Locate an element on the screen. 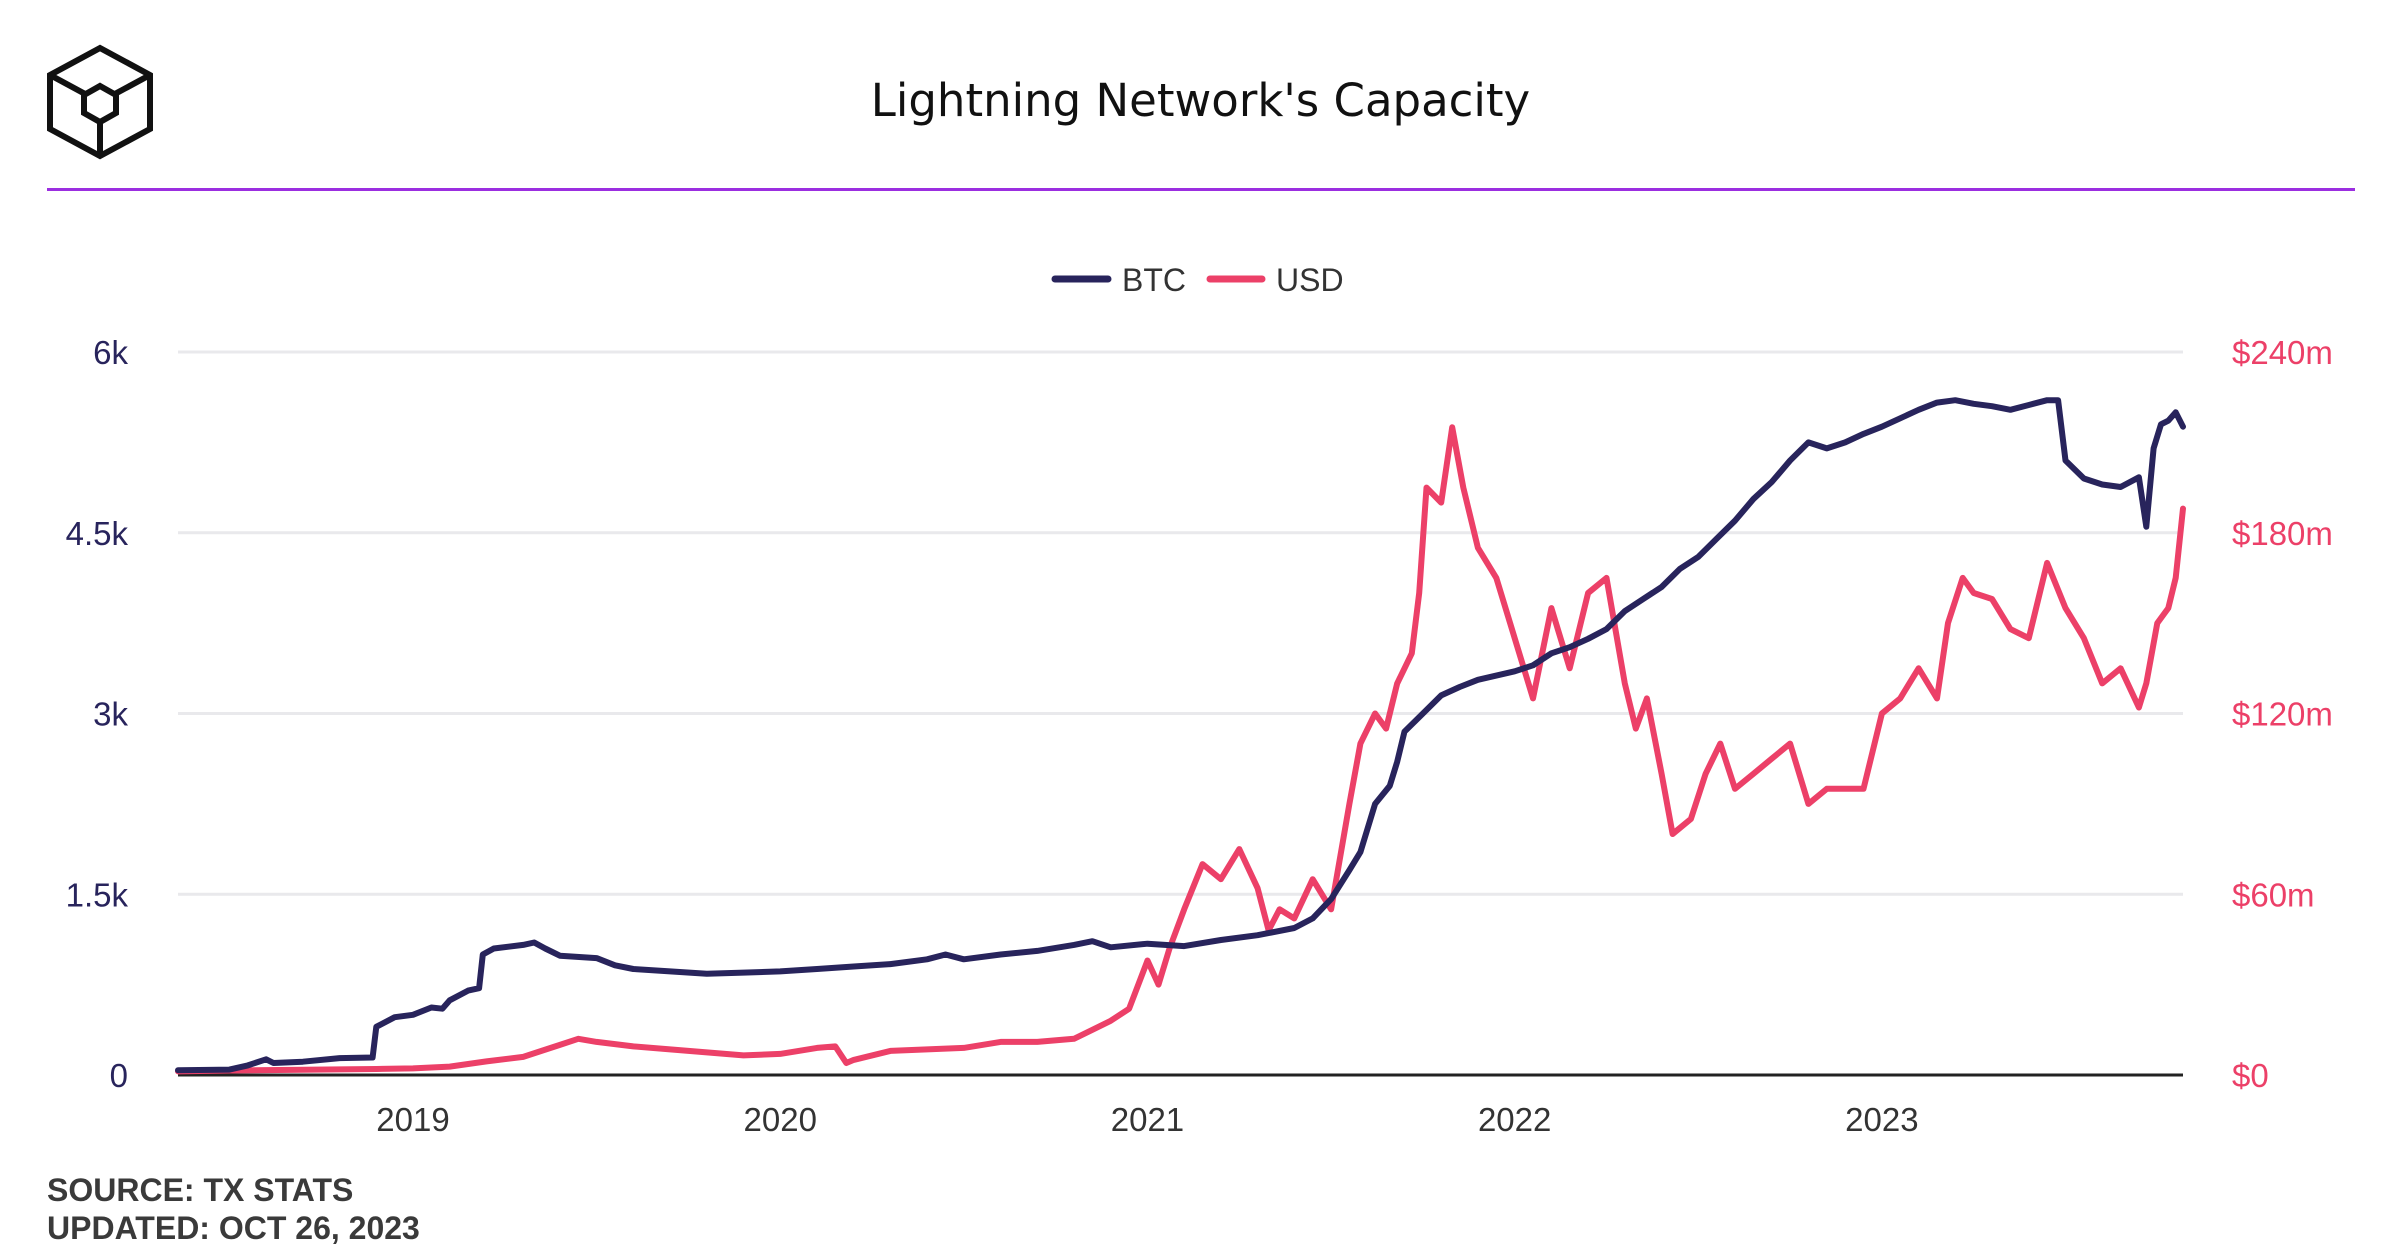 Image resolution: width=2401 pixels, height=1260 pixels. right-tick-label: $60m is located at coordinates (2273, 894).